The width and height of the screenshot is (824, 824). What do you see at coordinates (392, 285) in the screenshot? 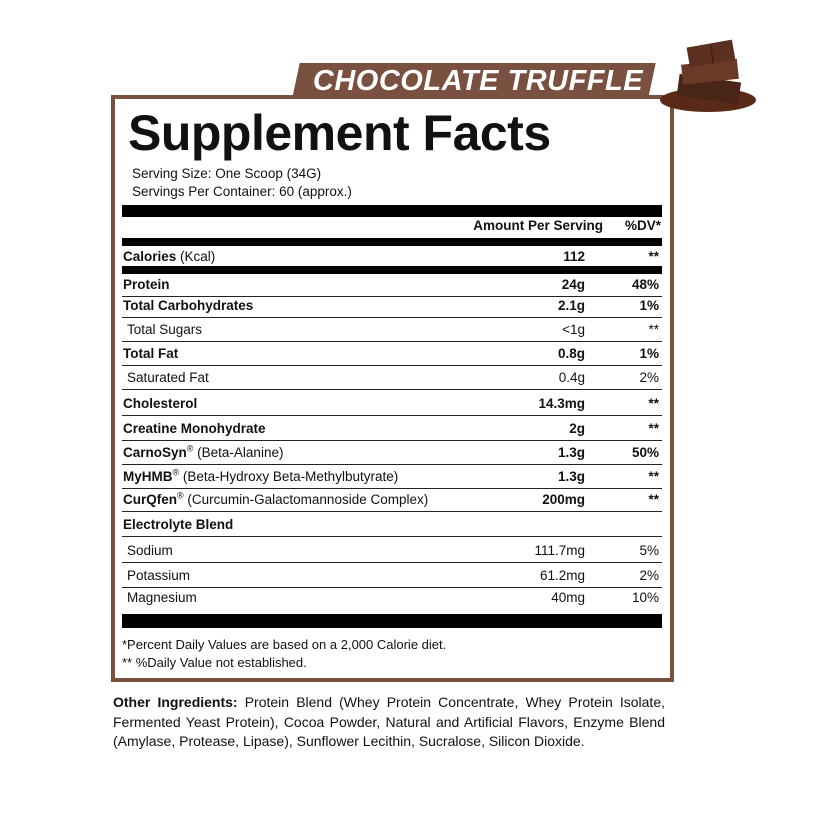
I see `table-row: Protein 24g 48%` at bounding box center [392, 285].